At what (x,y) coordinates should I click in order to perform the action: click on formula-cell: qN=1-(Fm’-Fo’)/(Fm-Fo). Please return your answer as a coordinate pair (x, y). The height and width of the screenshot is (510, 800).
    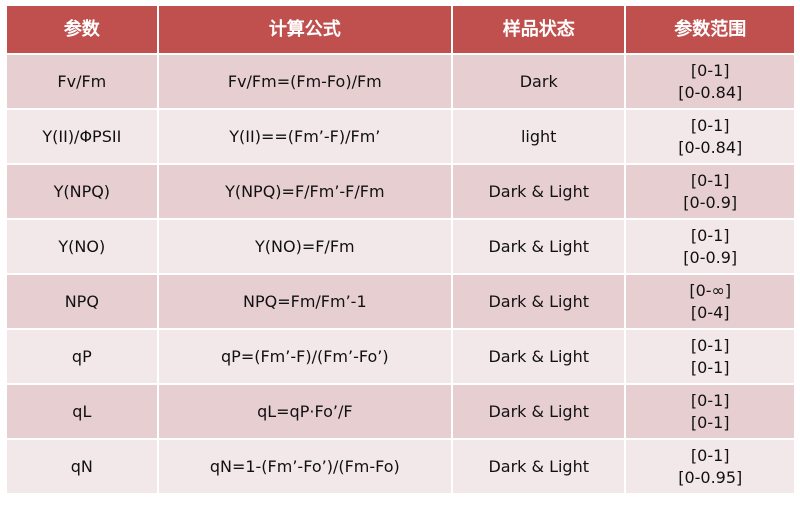
    Looking at the image, I should click on (304, 466).